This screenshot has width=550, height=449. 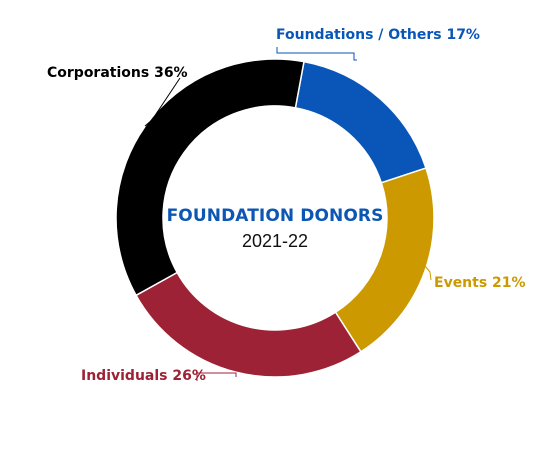 What do you see at coordinates (117, 73) in the screenshot?
I see `slice-label-corporations: Corporations 36%` at bounding box center [117, 73].